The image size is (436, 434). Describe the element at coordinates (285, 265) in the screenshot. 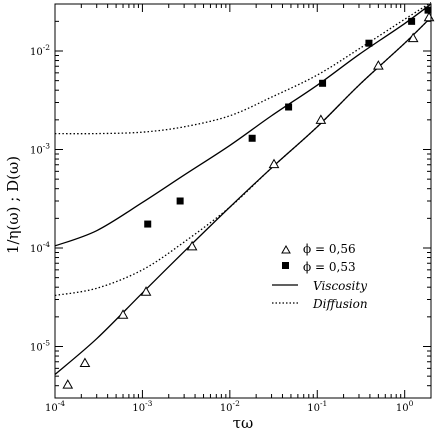

I see `legend-square-marker` at that location.